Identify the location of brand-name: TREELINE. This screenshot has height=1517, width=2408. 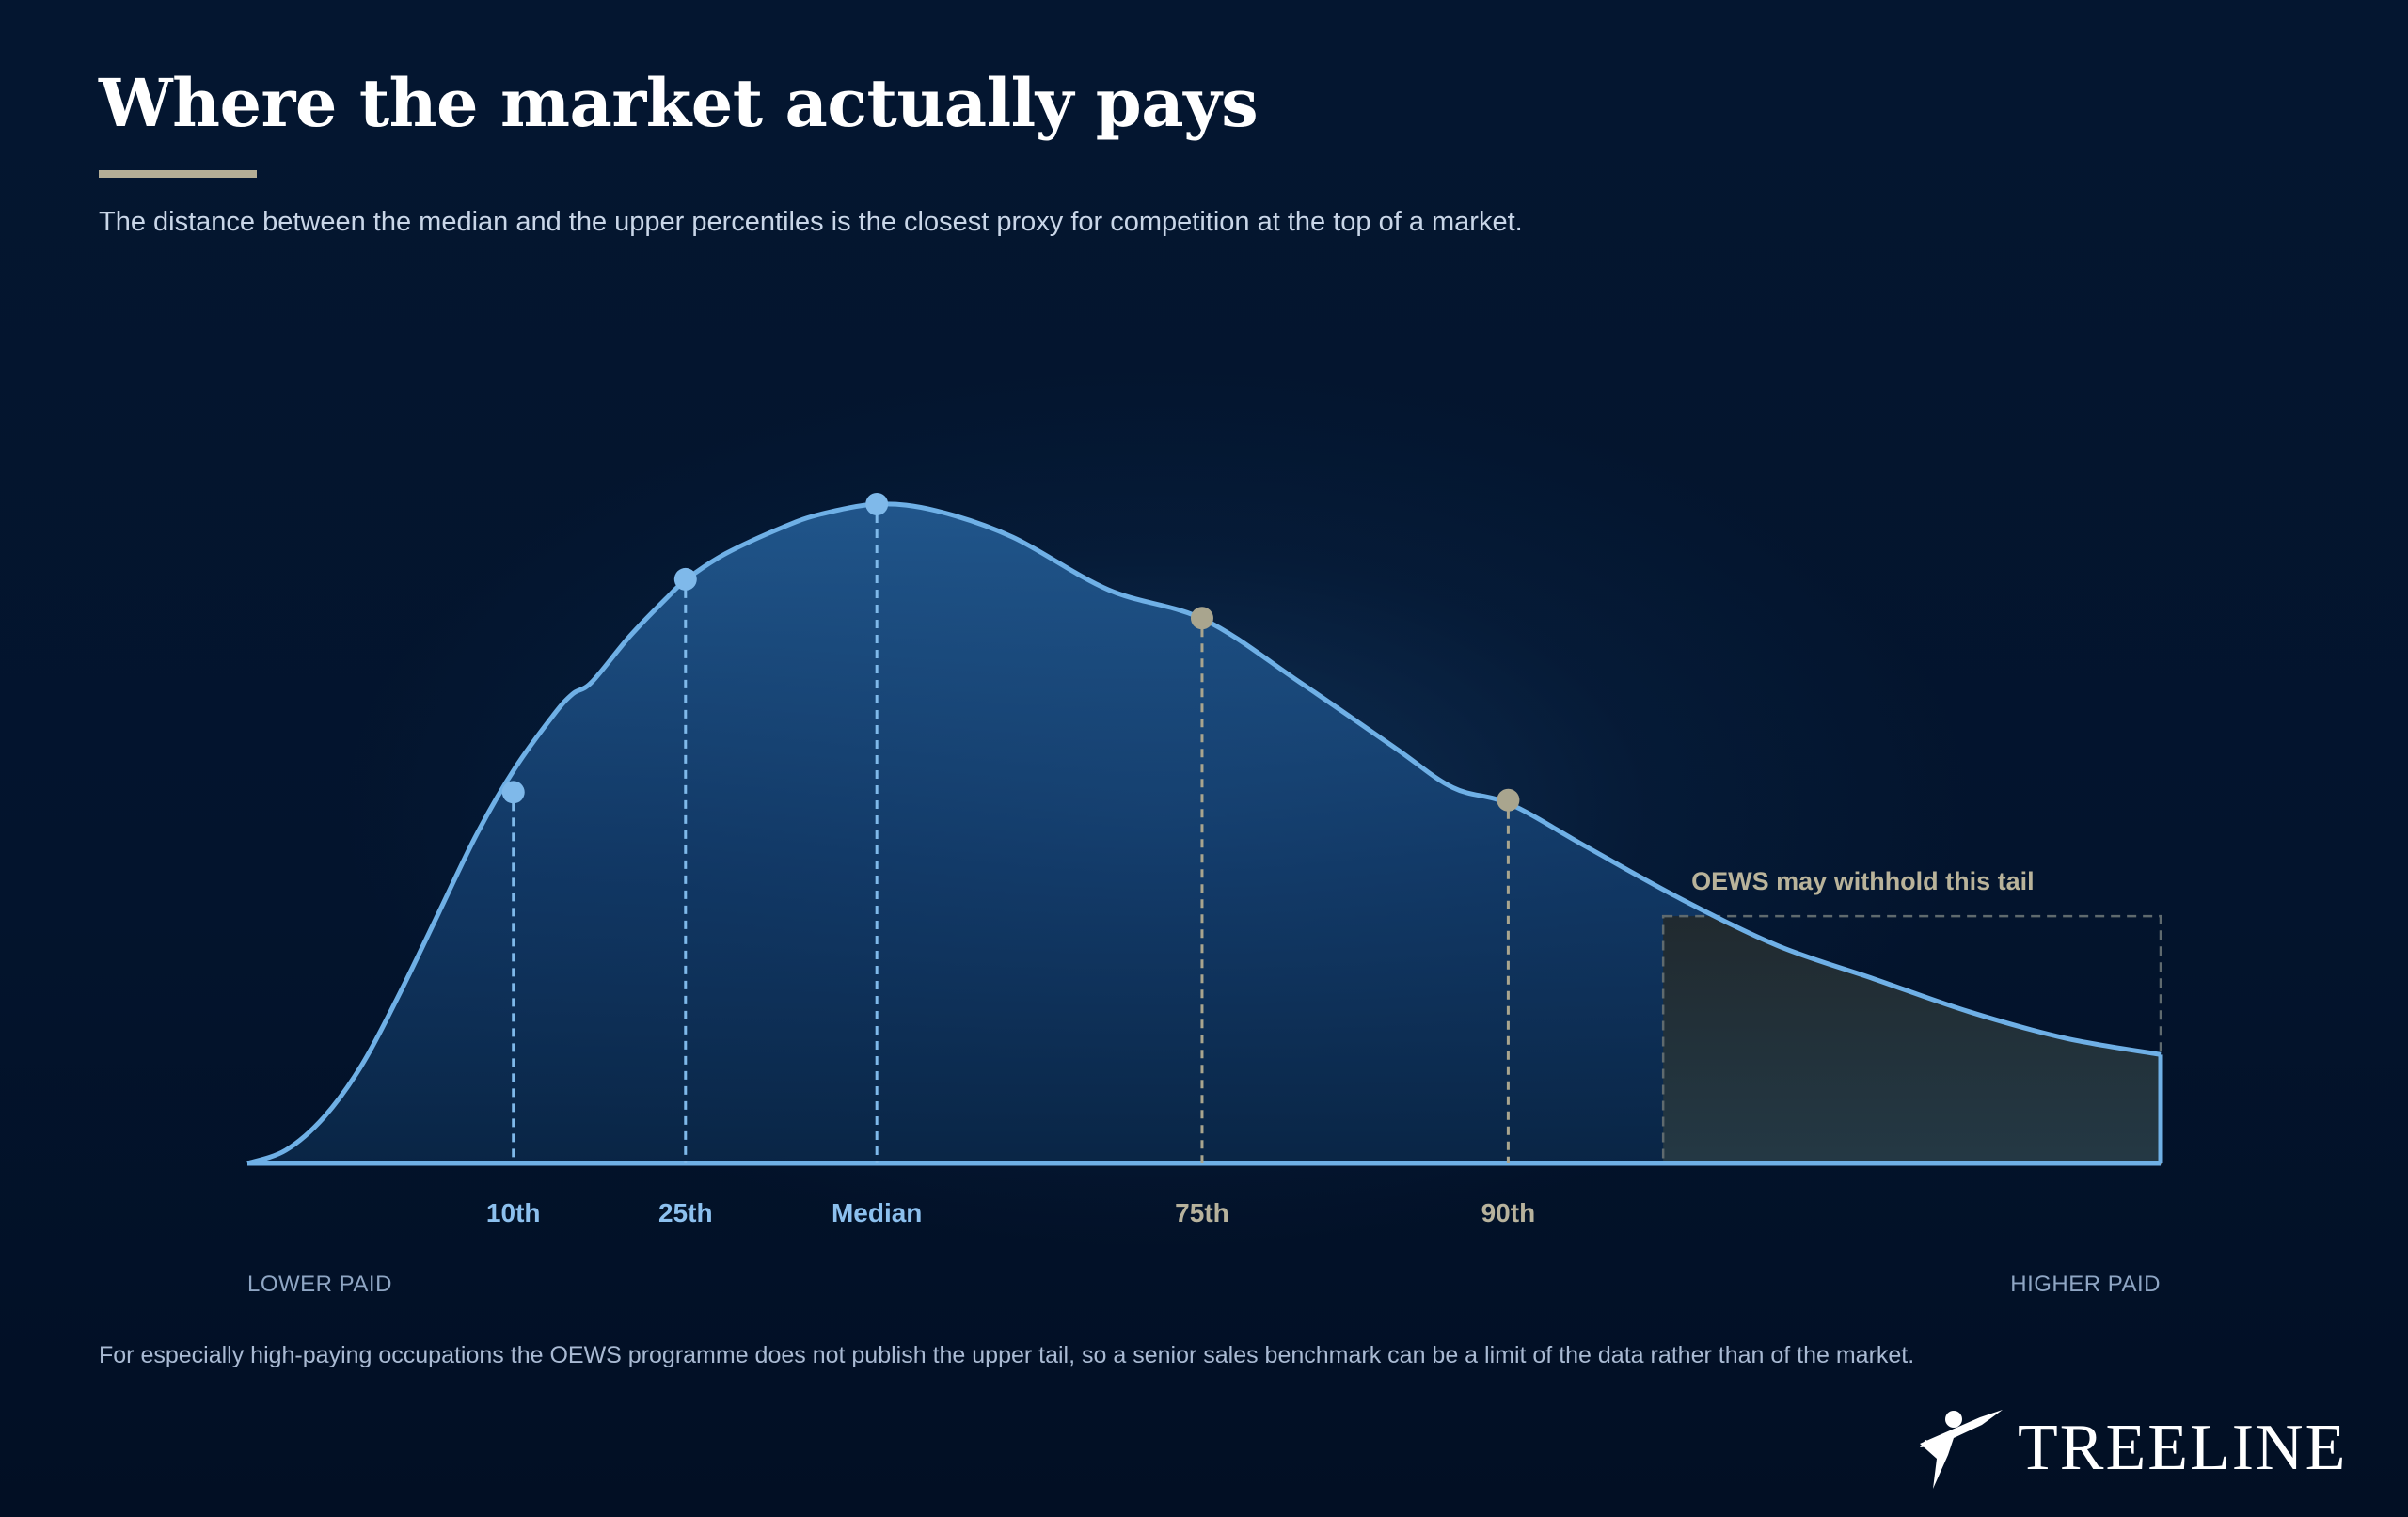
(2183, 1448).